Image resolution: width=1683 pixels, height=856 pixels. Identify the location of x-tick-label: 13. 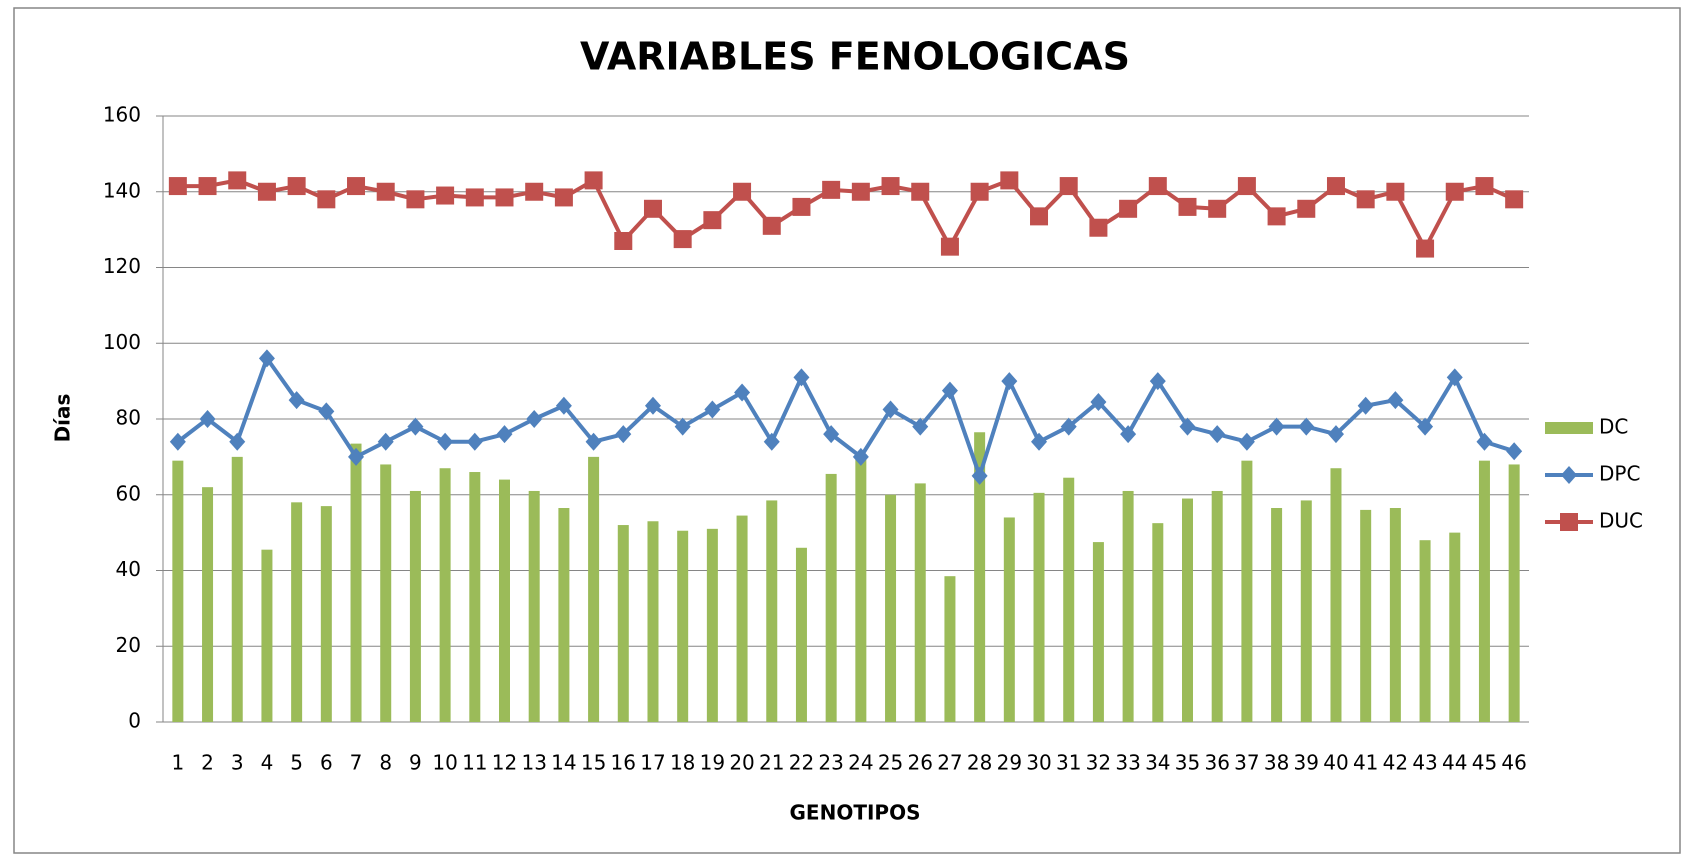
(533, 763).